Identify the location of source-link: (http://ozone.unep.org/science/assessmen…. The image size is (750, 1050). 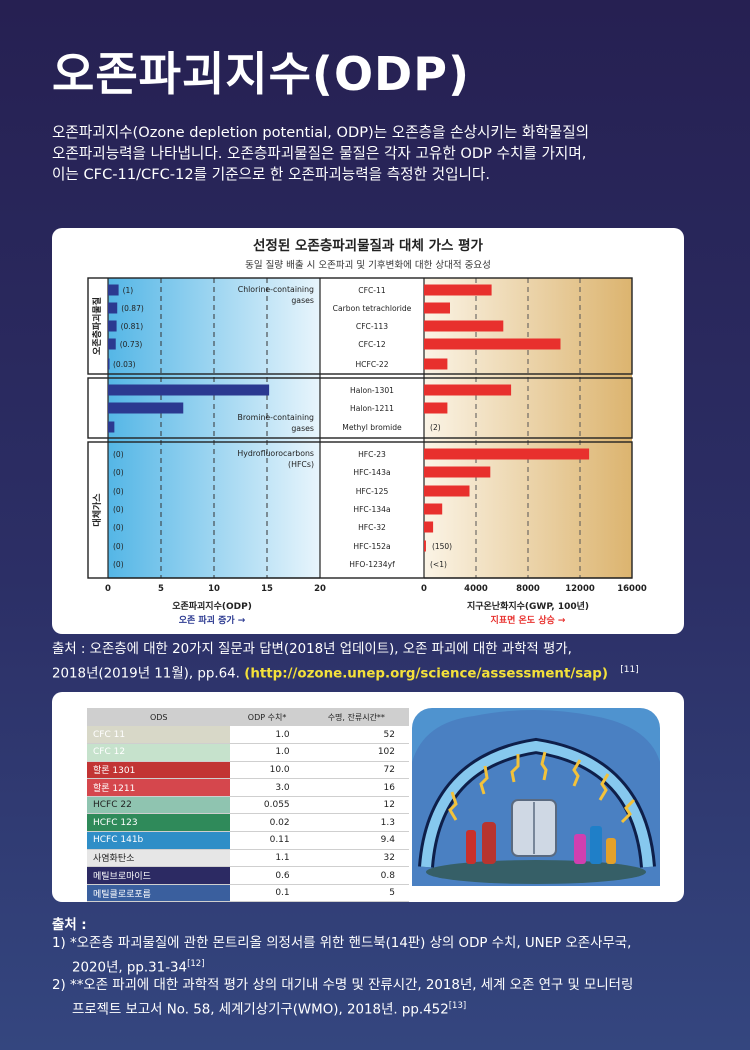
(426, 674).